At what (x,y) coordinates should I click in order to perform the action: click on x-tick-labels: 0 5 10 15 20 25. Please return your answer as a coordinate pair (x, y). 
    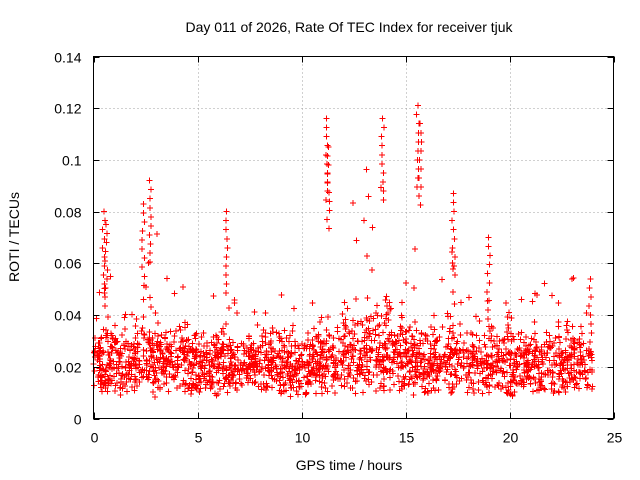
    Looking at the image, I should click on (357, 438).